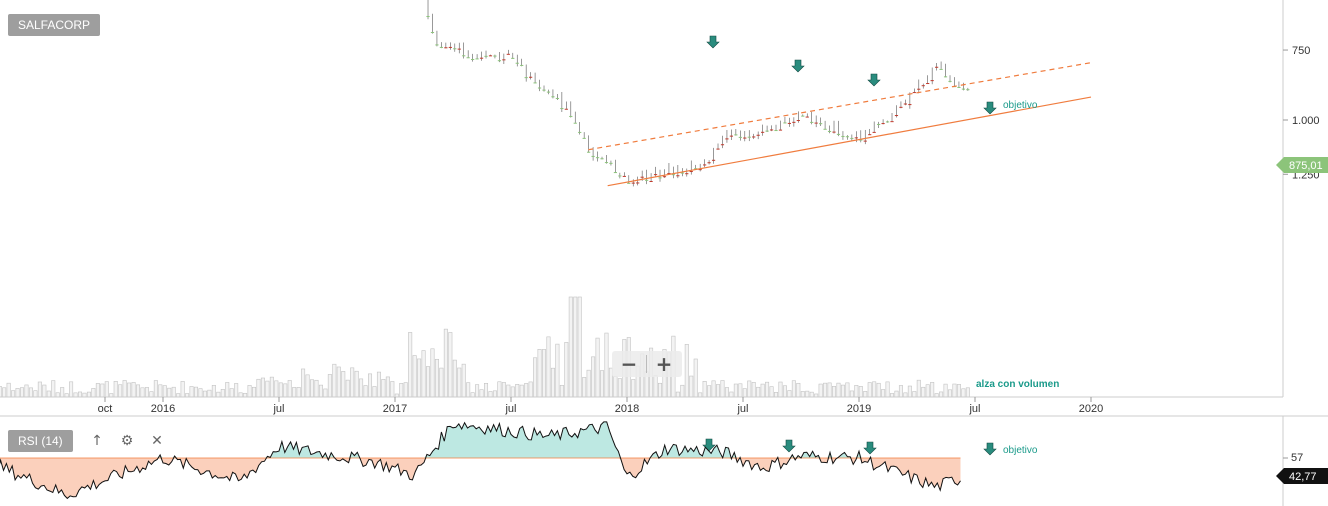 The image size is (1328, 506). I want to click on objetivo-rsi-annotation: objetivo, so click(1020, 450).